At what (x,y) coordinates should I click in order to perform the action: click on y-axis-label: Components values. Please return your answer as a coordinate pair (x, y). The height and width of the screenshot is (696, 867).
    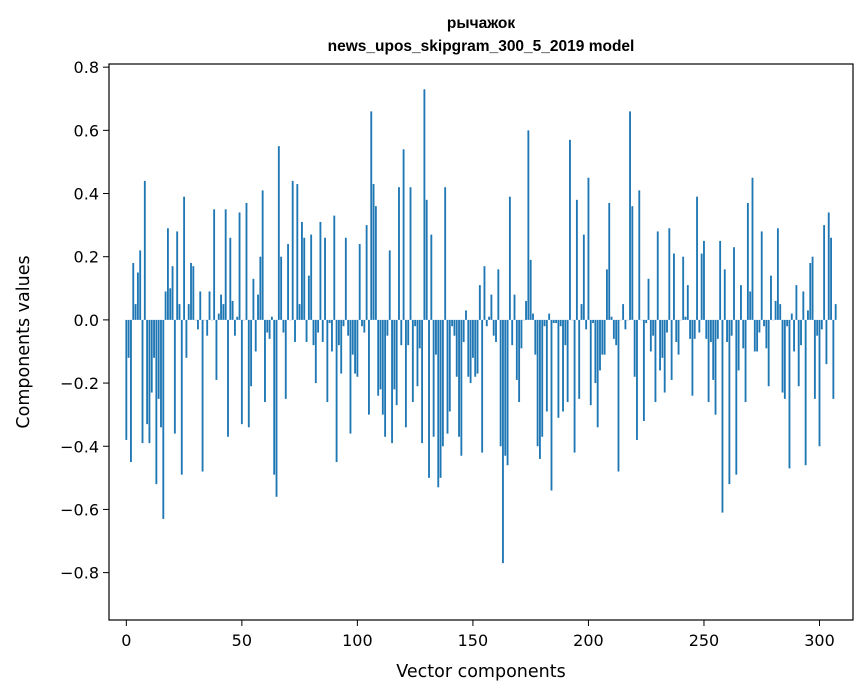
    Looking at the image, I should click on (24, 341).